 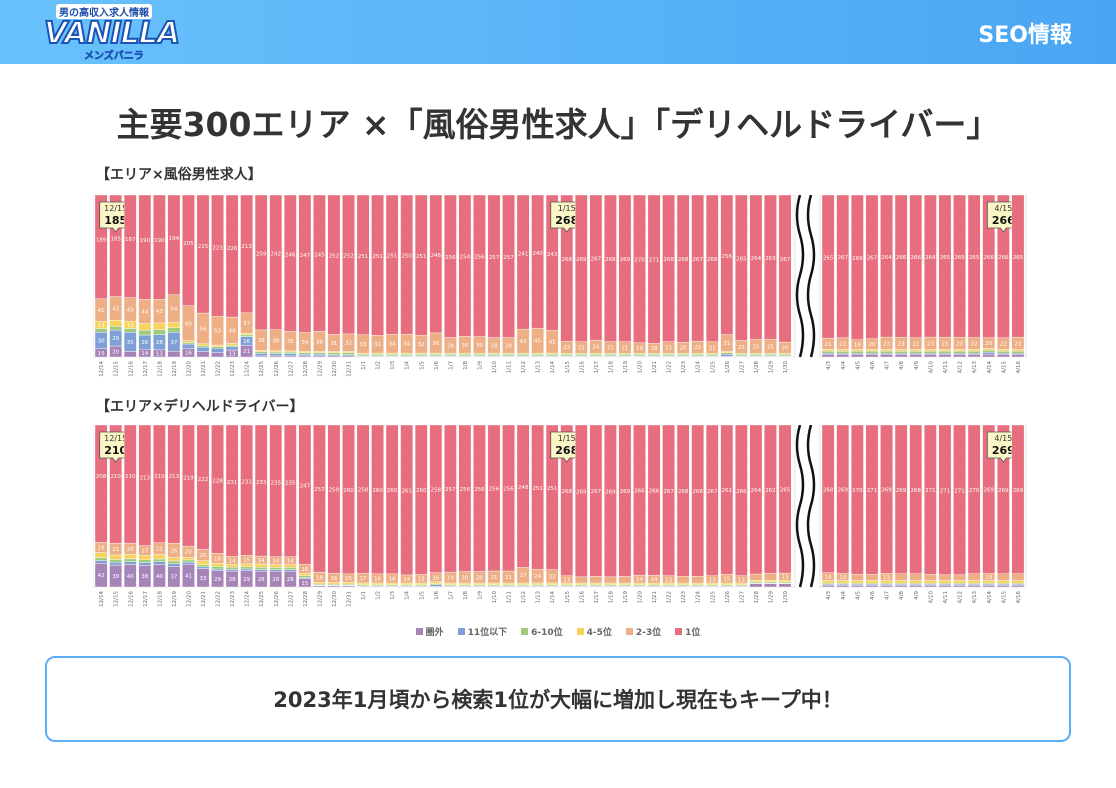 What do you see at coordinates (901, 344) in the screenshot?
I see `data-label: 23` at bounding box center [901, 344].